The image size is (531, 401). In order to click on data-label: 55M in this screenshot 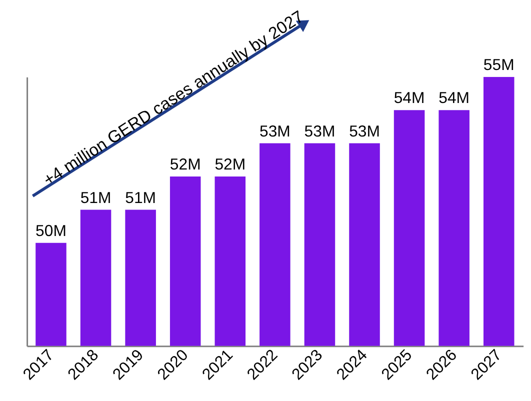, I will do `click(498, 65)`.